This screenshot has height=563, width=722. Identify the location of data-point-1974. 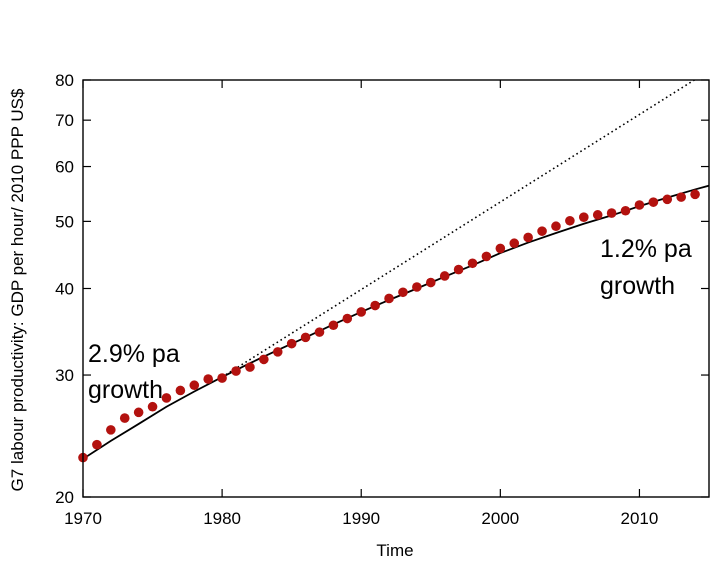
(138, 412).